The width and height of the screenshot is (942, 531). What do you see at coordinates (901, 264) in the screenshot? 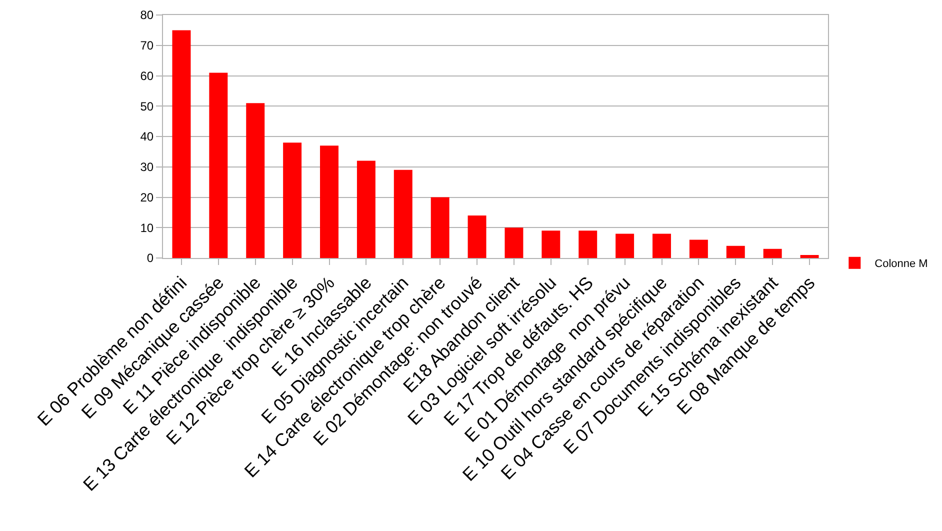
I see `legend-label: Colonne M` at bounding box center [901, 264].